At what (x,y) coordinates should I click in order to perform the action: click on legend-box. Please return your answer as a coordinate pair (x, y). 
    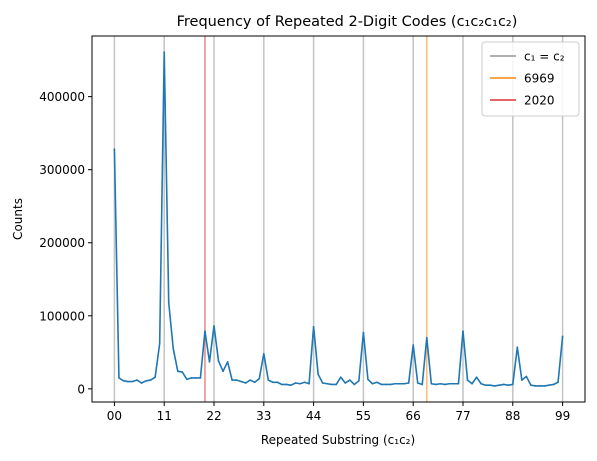
    Looking at the image, I should click on (530, 79).